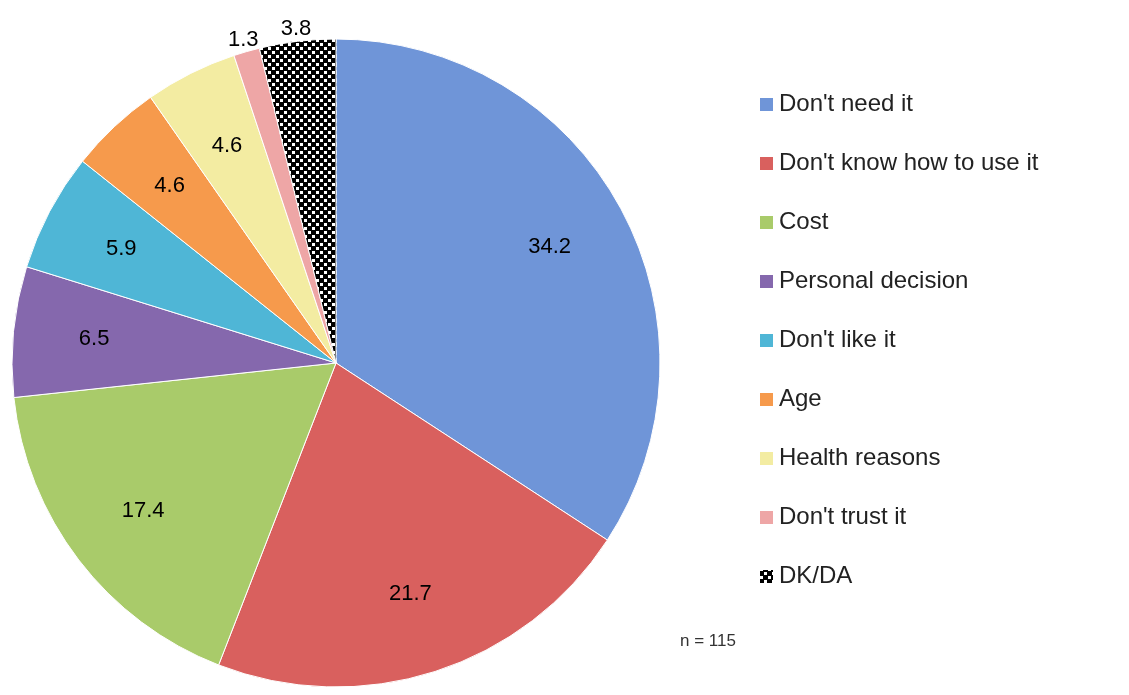 Image resolution: width=1129 pixels, height=695 pixels. What do you see at coordinates (243, 38) in the screenshot?
I see `data-label: 1.3` at bounding box center [243, 38].